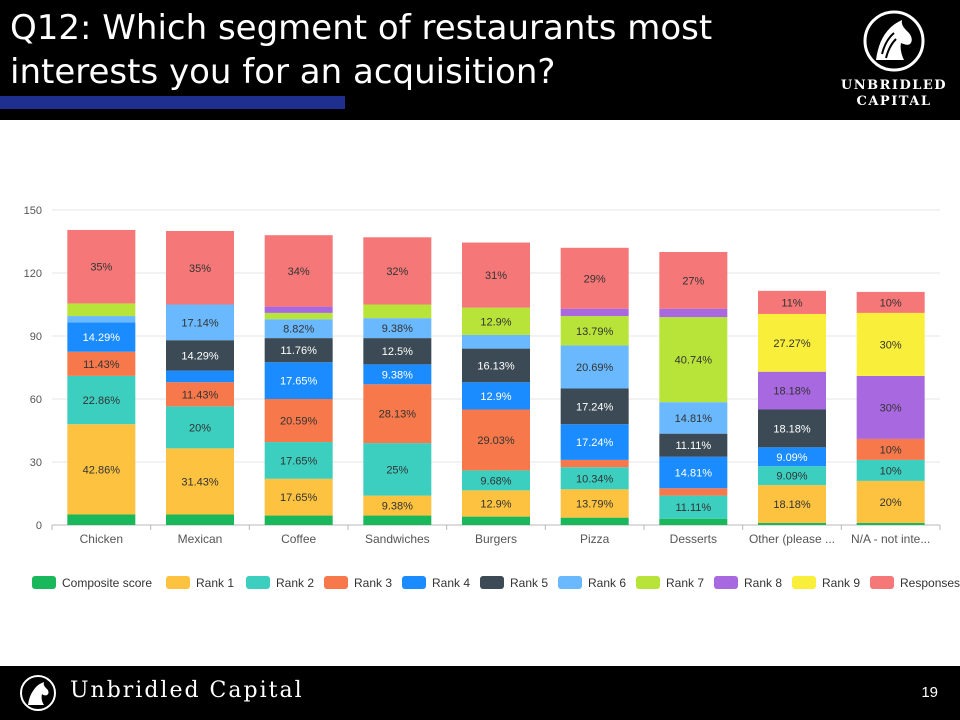 The height and width of the screenshot is (720, 960). Describe the element at coordinates (200, 323) in the screenshot. I see `data-label: 17.14%` at that location.